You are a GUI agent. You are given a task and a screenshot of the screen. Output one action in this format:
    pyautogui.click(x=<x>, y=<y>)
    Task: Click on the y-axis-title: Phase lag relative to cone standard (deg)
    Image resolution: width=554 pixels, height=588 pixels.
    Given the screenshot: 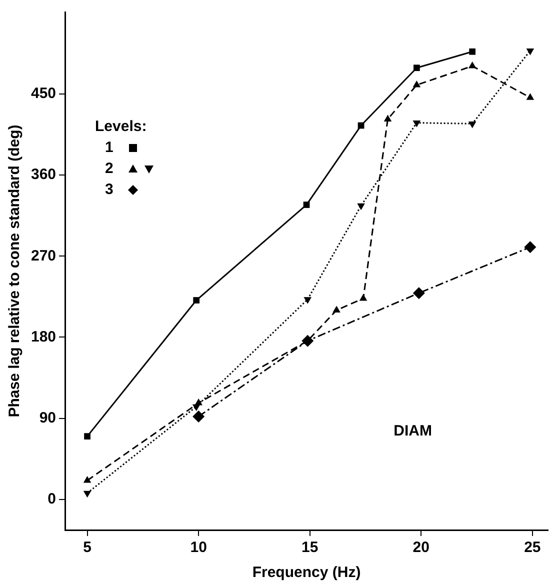 What is the action you would take?
    pyautogui.click(x=15, y=271)
    